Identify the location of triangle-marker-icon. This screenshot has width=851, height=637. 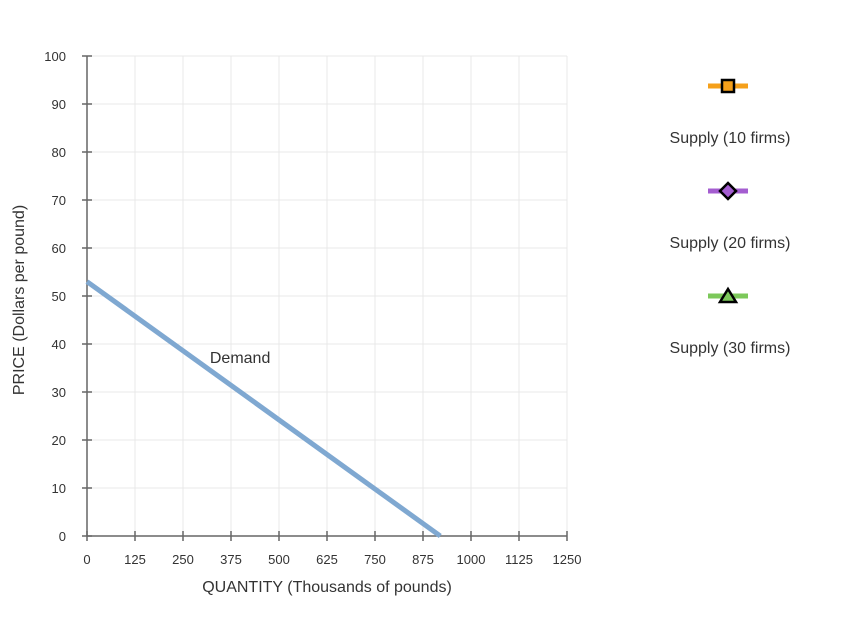
(728, 295).